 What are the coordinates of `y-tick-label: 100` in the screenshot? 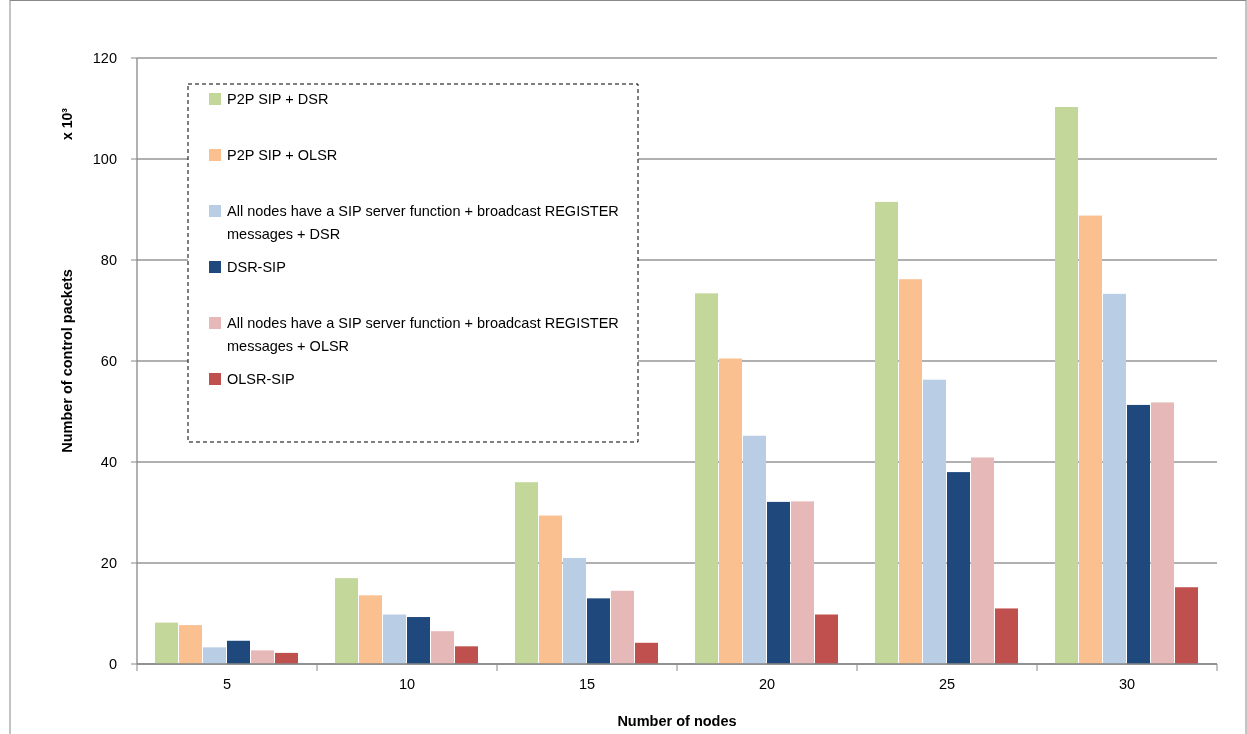 It's located at (104, 159).